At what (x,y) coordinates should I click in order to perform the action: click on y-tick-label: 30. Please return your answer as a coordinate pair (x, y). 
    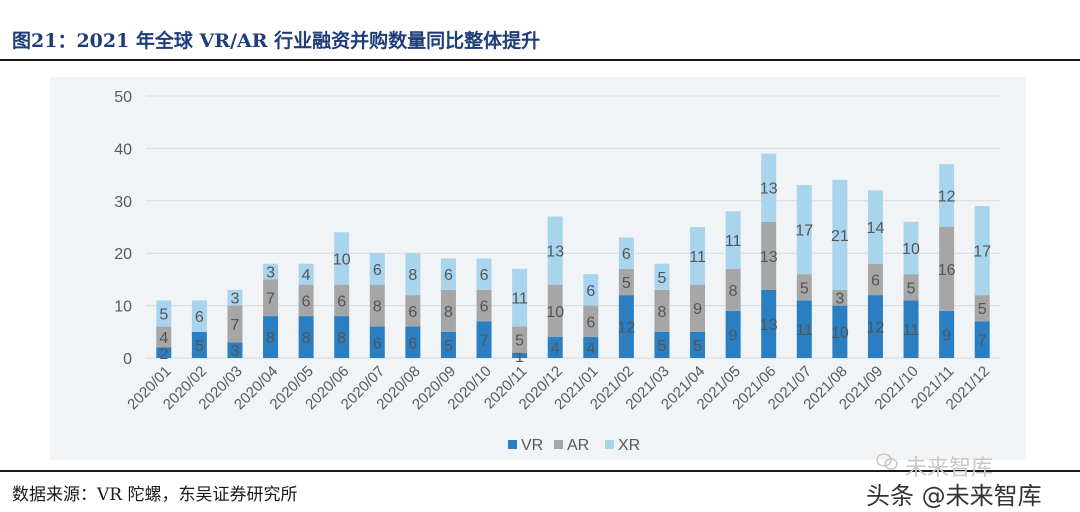
    Looking at the image, I should click on (123, 202).